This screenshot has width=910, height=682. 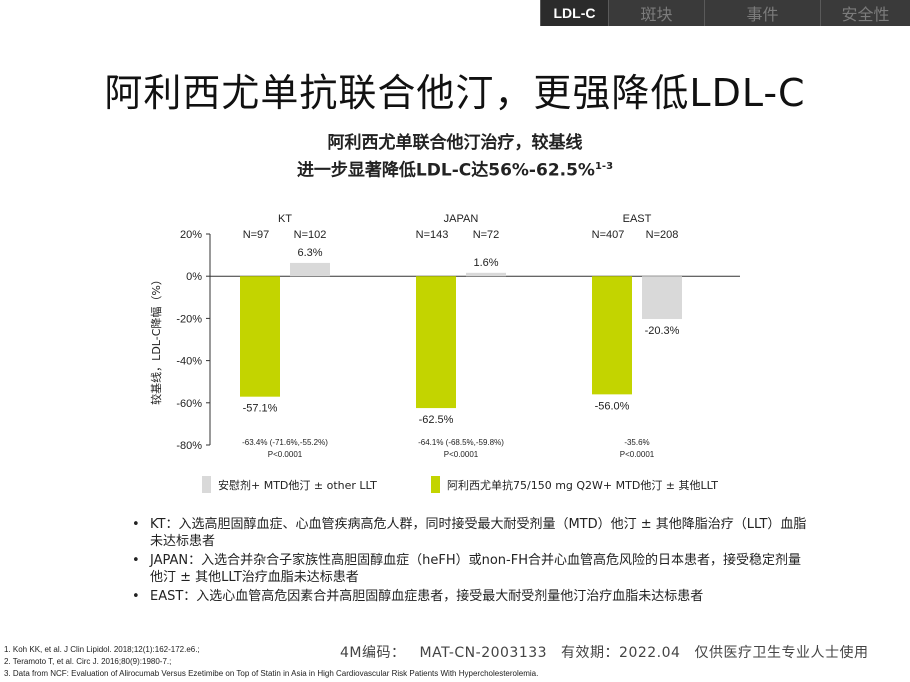 What do you see at coordinates (260, 409) in the screenshot?
I see `bar-value-label: -57.1%` at bounding box center [260, 409].